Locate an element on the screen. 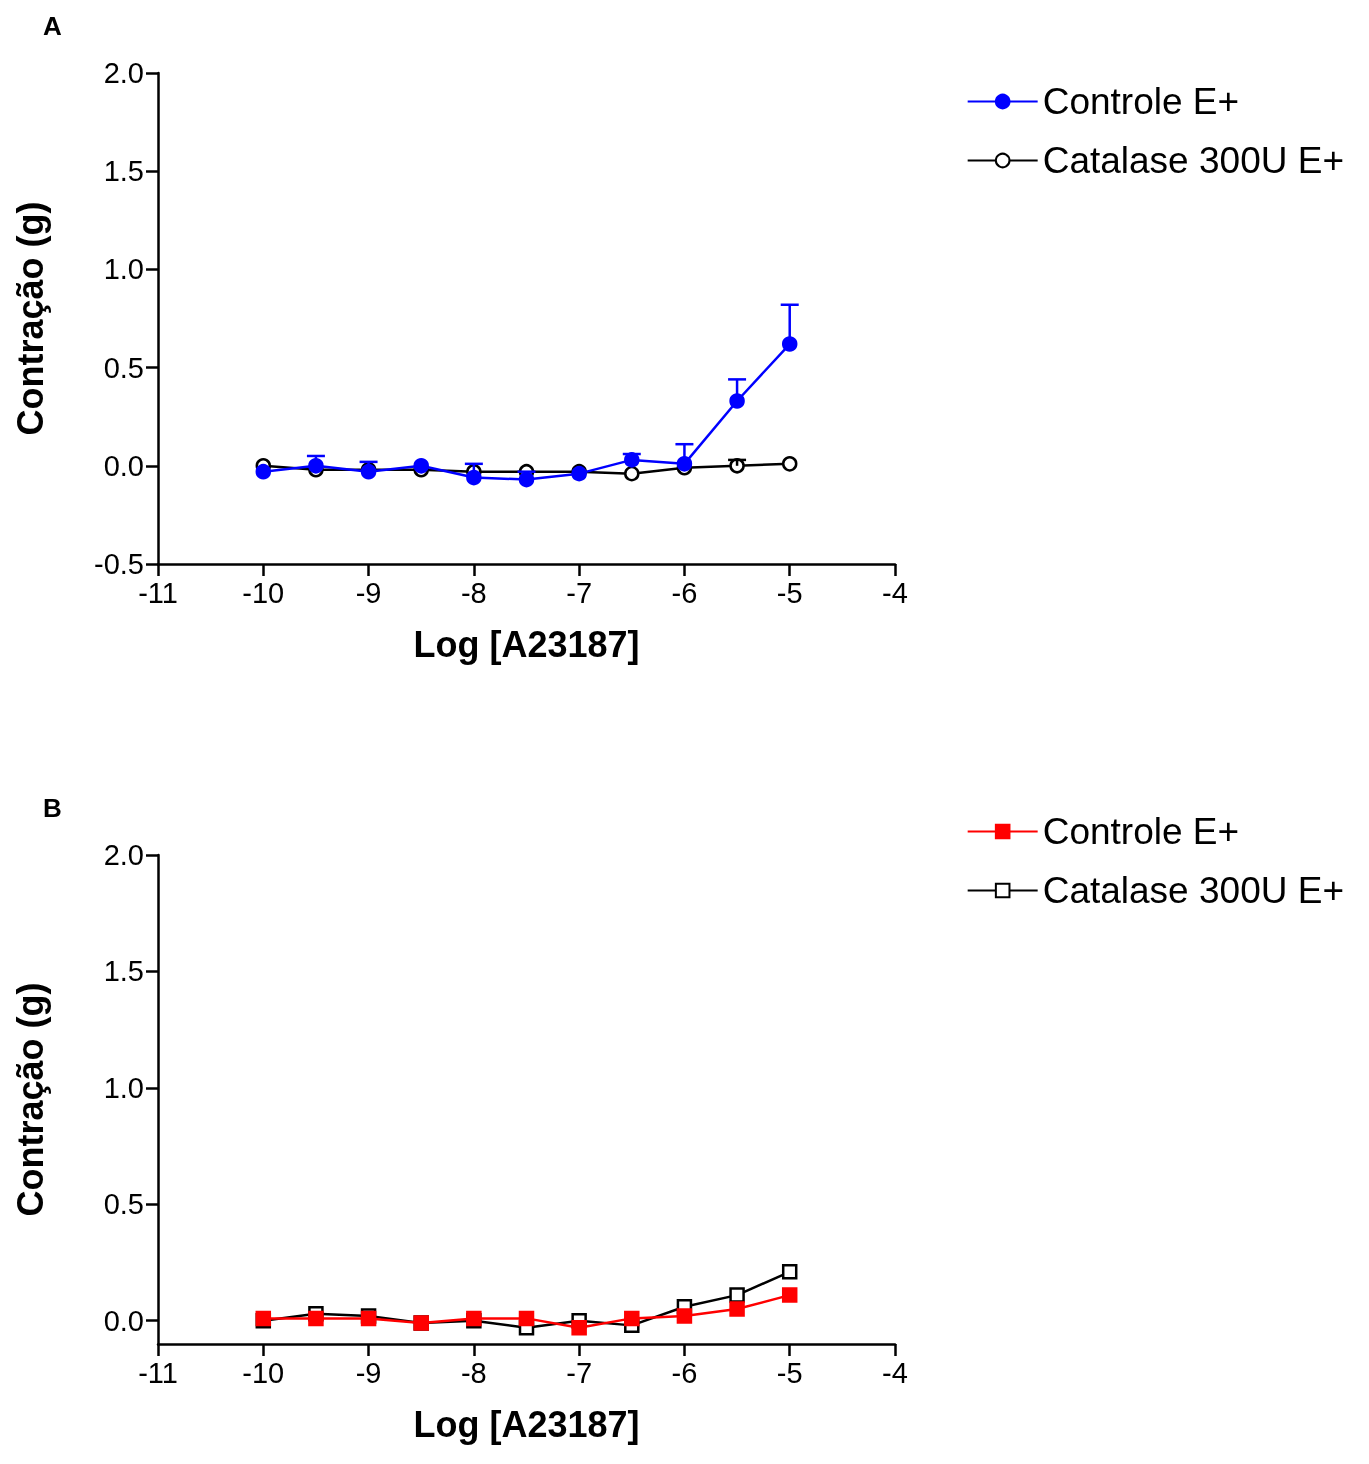 This screenshot has width=1369, height=1464. chart-title: A is located at coordinates (52, 26).